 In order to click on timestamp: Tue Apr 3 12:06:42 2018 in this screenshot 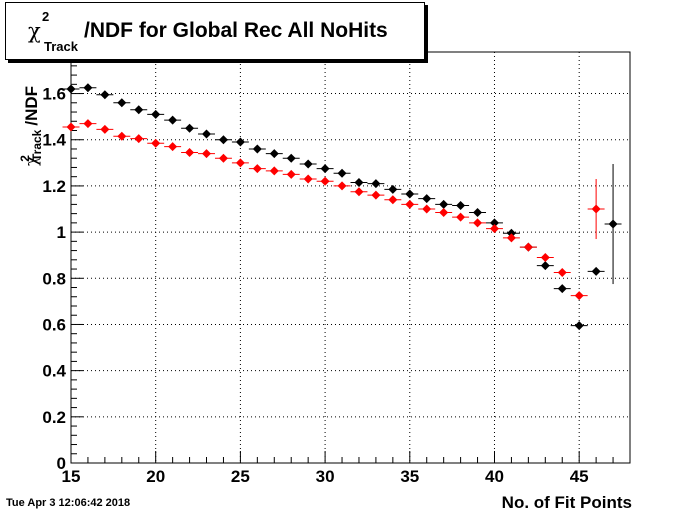, I will do `click(68, 503)`.